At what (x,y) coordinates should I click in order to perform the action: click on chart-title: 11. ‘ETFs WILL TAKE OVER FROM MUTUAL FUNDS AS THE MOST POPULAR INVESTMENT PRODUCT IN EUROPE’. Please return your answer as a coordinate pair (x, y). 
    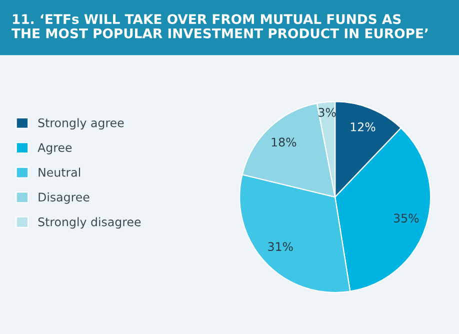
    Looking at the image, I should click on (220, 26).